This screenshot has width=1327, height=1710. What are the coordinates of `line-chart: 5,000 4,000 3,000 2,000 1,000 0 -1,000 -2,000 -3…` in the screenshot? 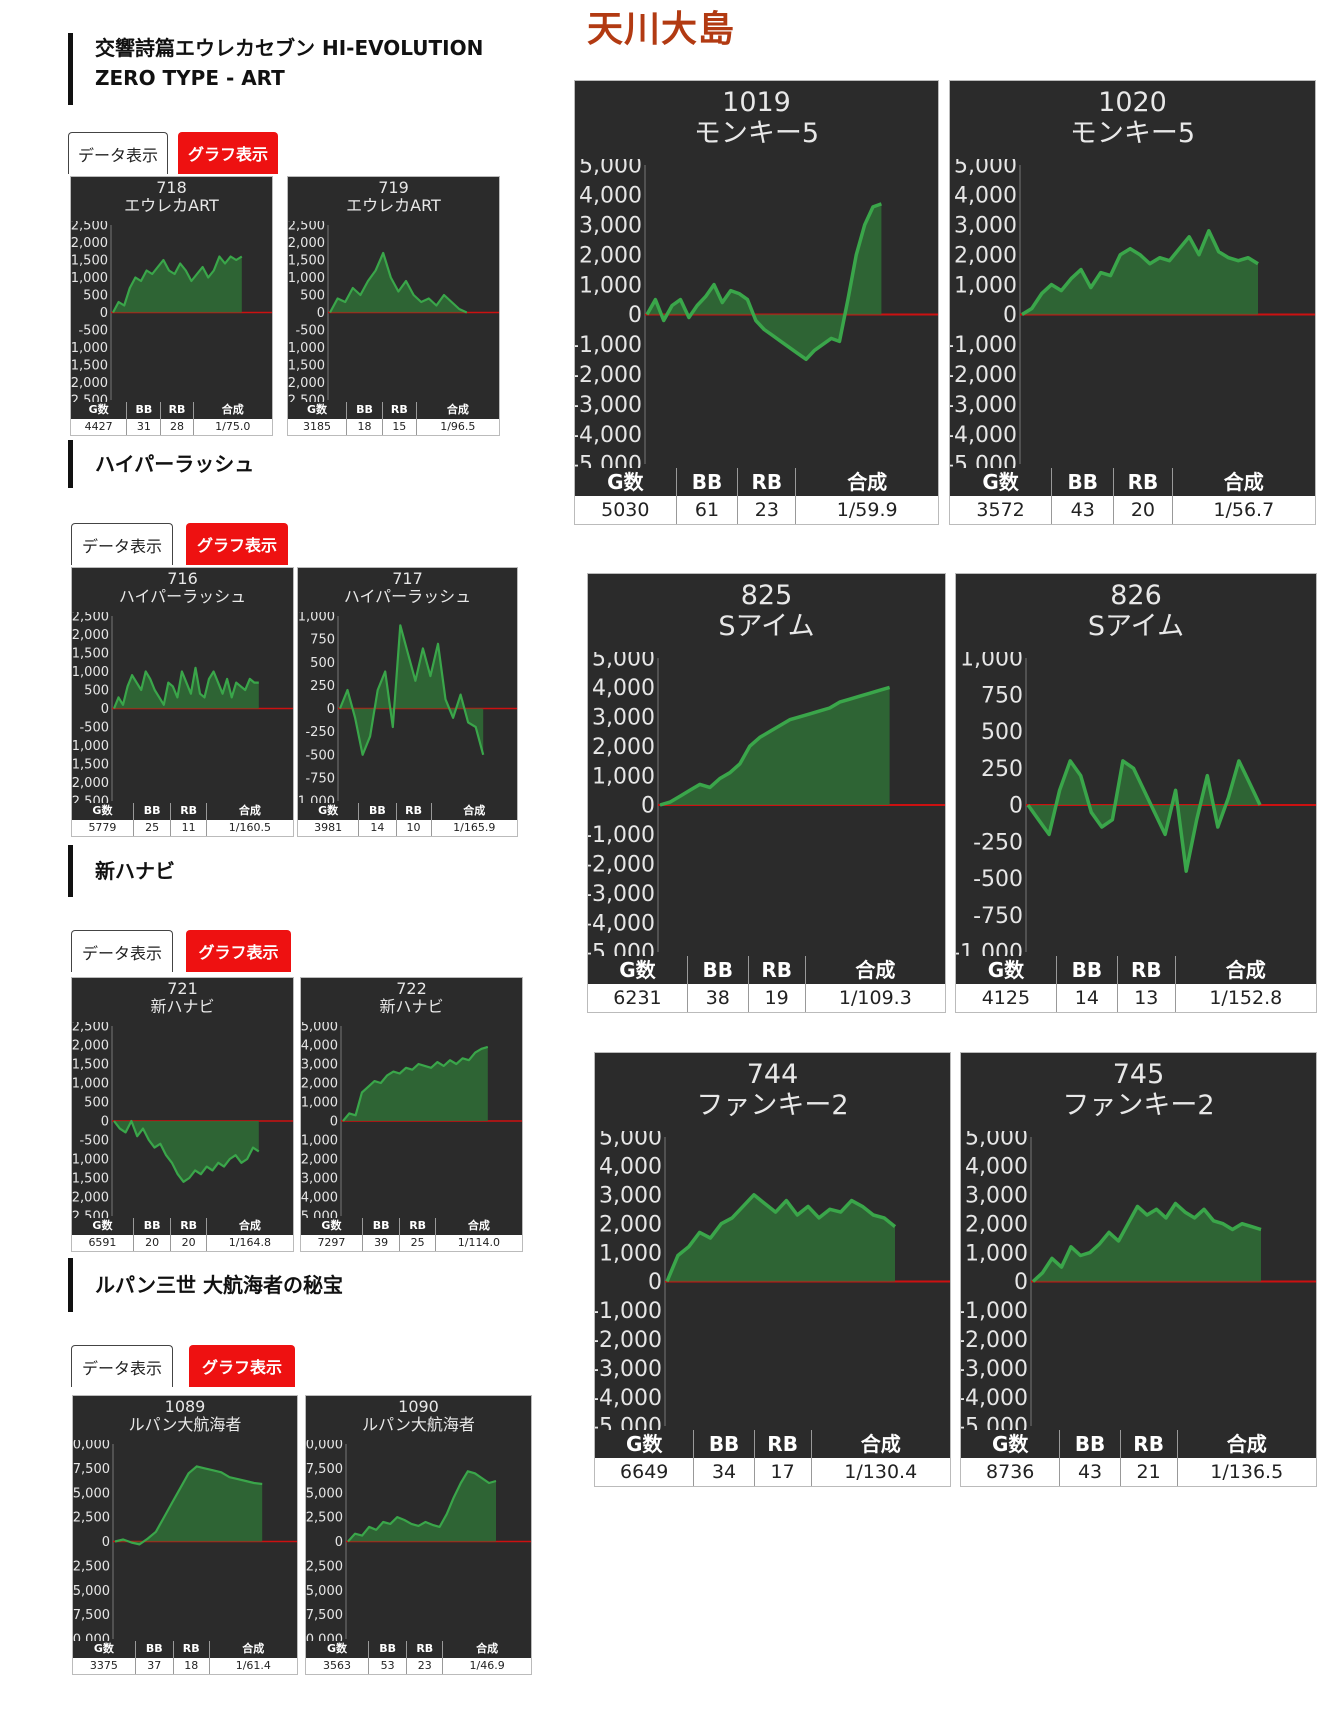 It's located at (1132, 314).